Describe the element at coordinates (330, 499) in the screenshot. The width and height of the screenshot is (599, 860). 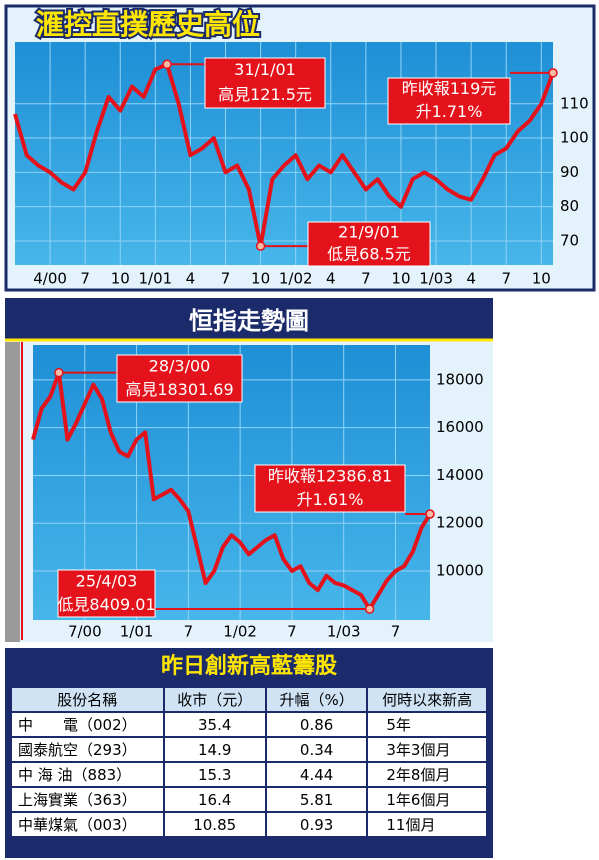
I see `annotation-text: 升1.61%` at that location.